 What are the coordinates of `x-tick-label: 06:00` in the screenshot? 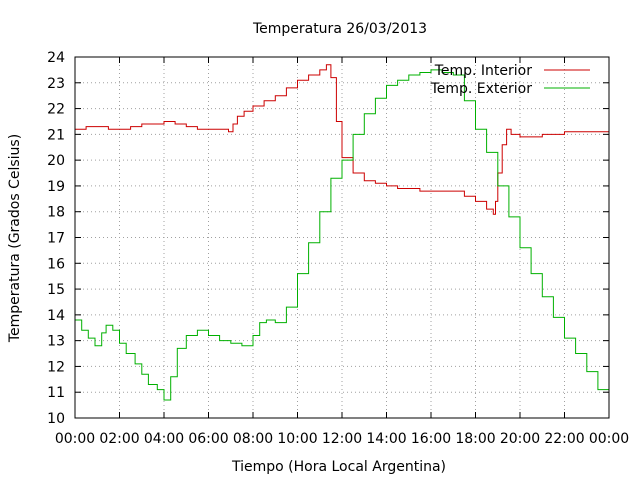 It's located at (208, 439).